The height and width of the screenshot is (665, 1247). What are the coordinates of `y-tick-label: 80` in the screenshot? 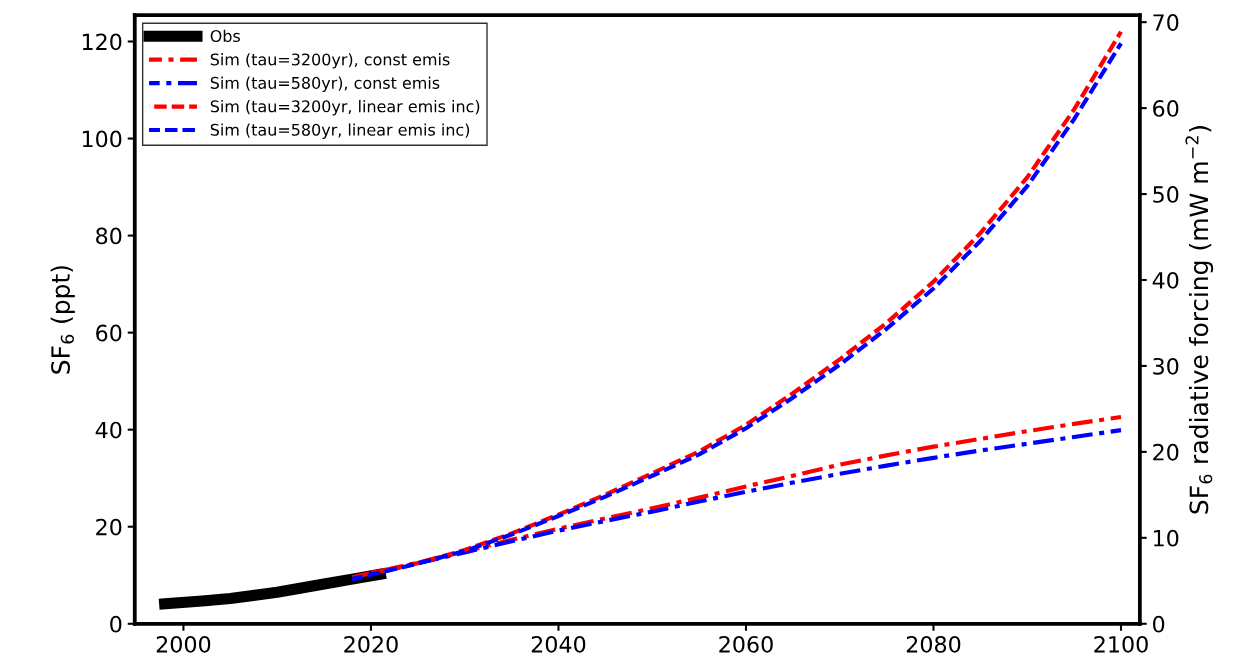 It's located at (109, 236).